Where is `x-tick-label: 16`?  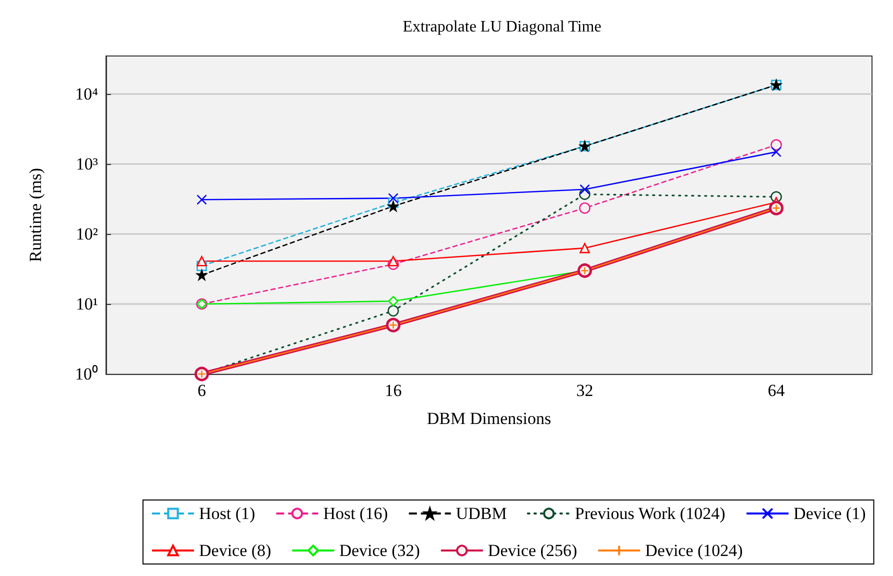 x-tick-label: 16 is located at coordinates (393, 390).